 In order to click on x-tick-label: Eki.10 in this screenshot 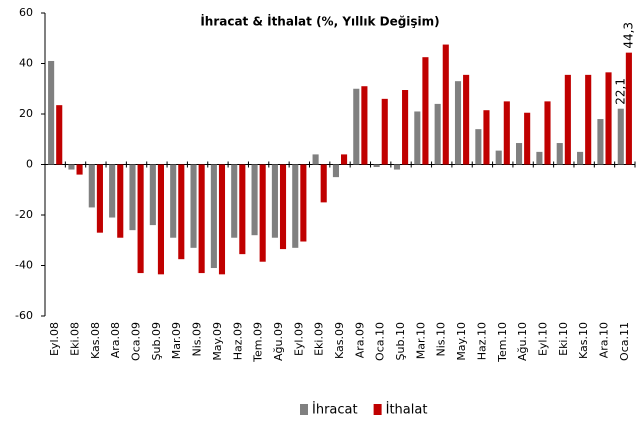, I will do `click(563, 339)`.